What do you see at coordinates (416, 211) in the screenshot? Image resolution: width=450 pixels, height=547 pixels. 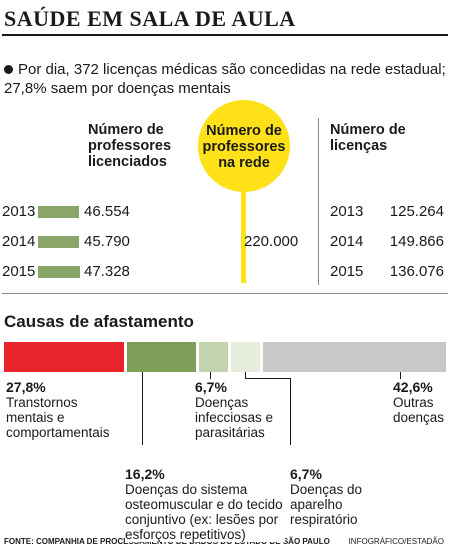 I see `license-value: 125.264` at bounding box center [416, 211].